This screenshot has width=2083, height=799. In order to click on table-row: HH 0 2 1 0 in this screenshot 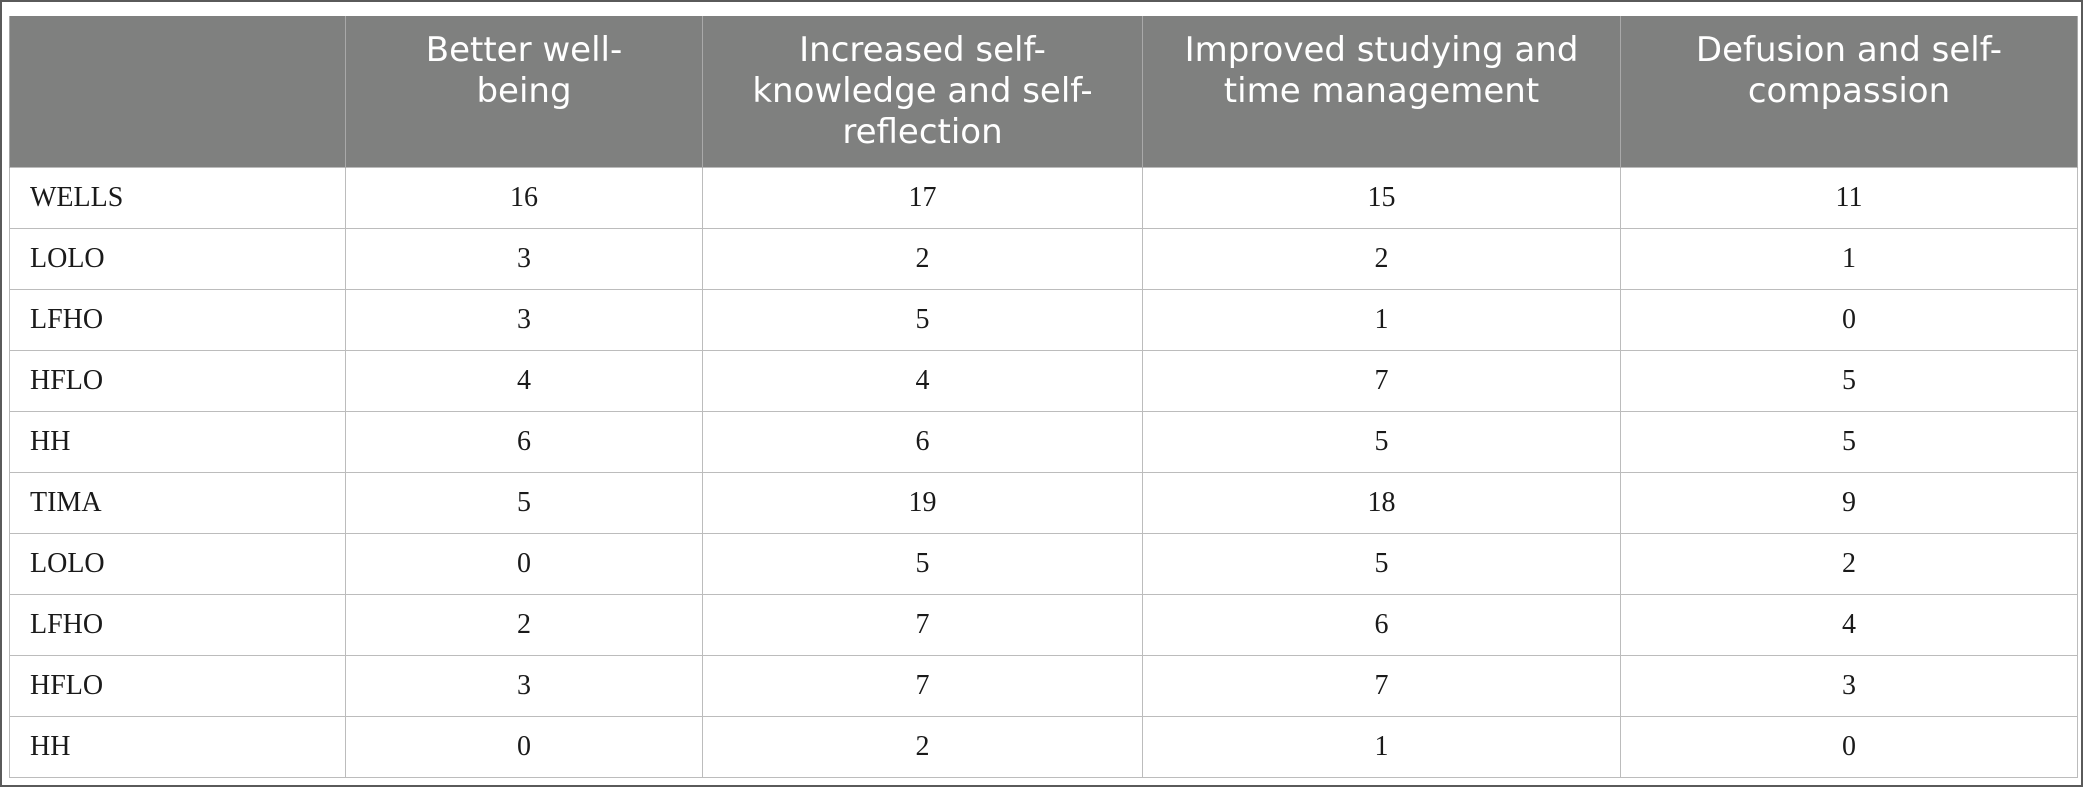, I will do `click(1043, 747)`.